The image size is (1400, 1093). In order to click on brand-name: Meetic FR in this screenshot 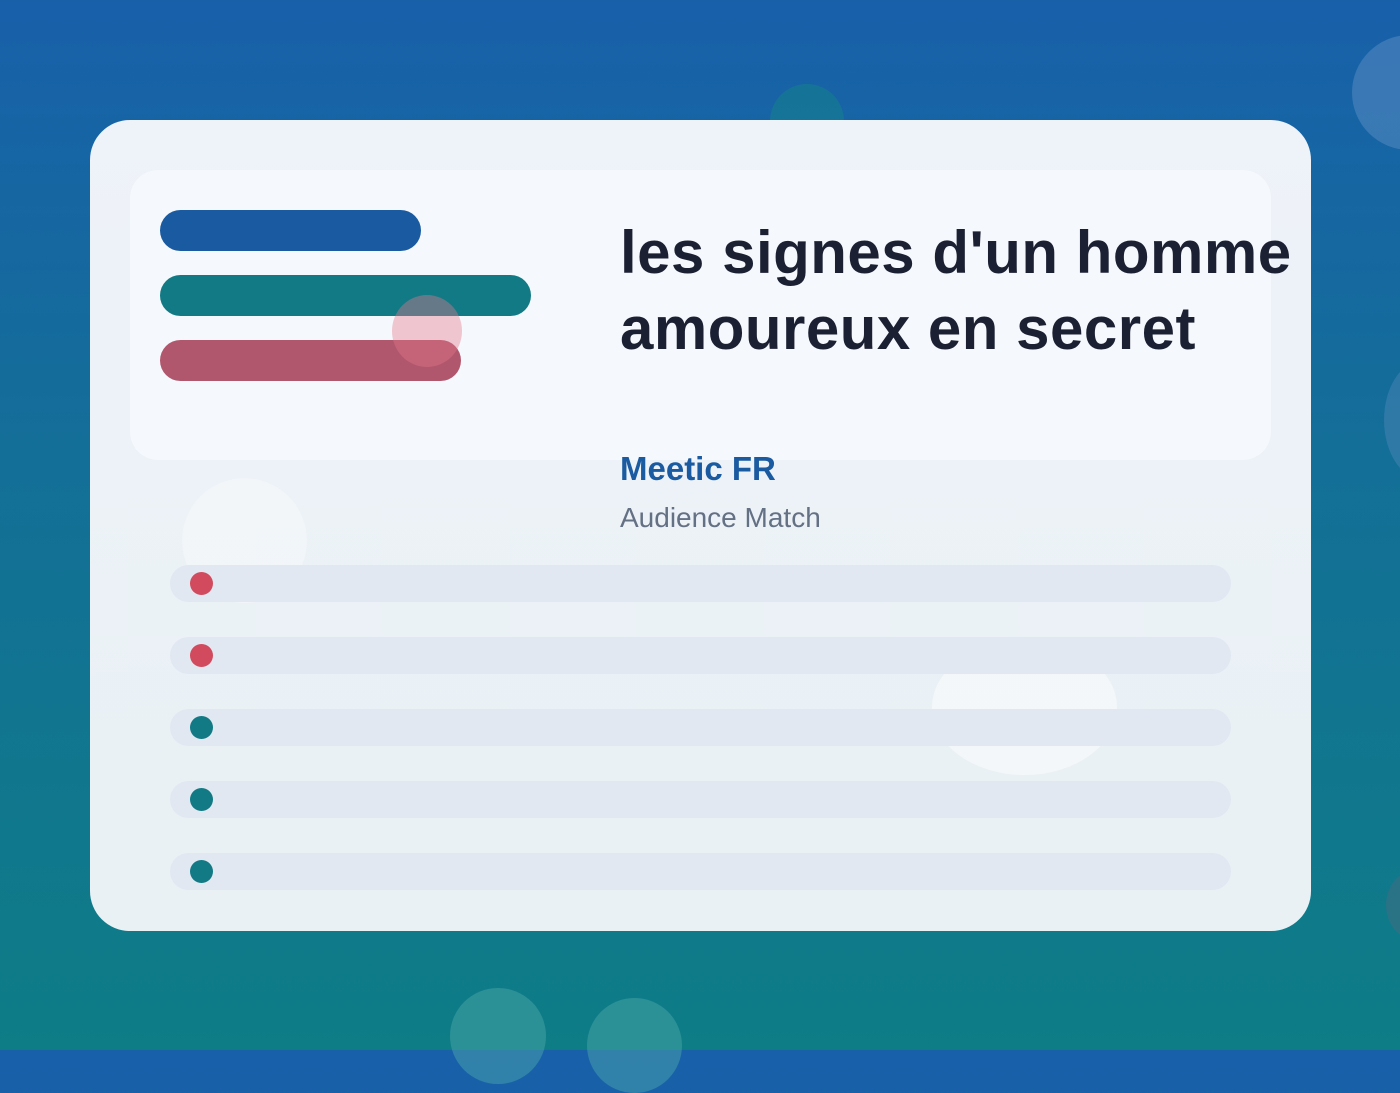, I will do `click(698, 468)`.